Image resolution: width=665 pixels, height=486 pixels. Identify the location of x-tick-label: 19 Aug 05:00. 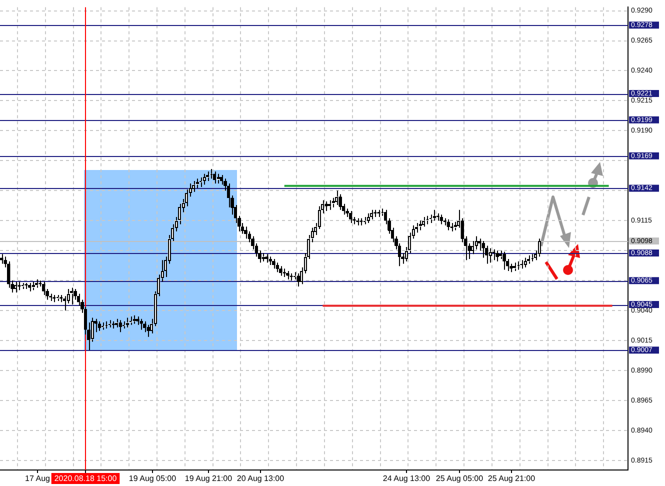
(152, 479).